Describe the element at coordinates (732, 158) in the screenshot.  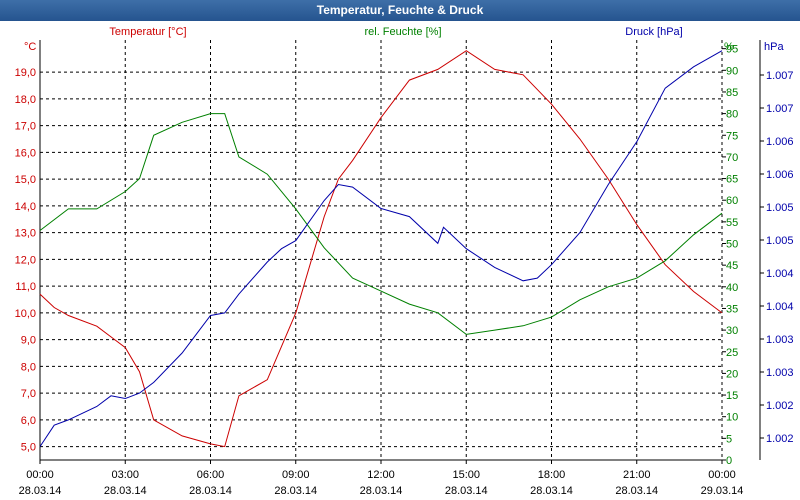
I see `humidity-tick-label: 70` at that location.